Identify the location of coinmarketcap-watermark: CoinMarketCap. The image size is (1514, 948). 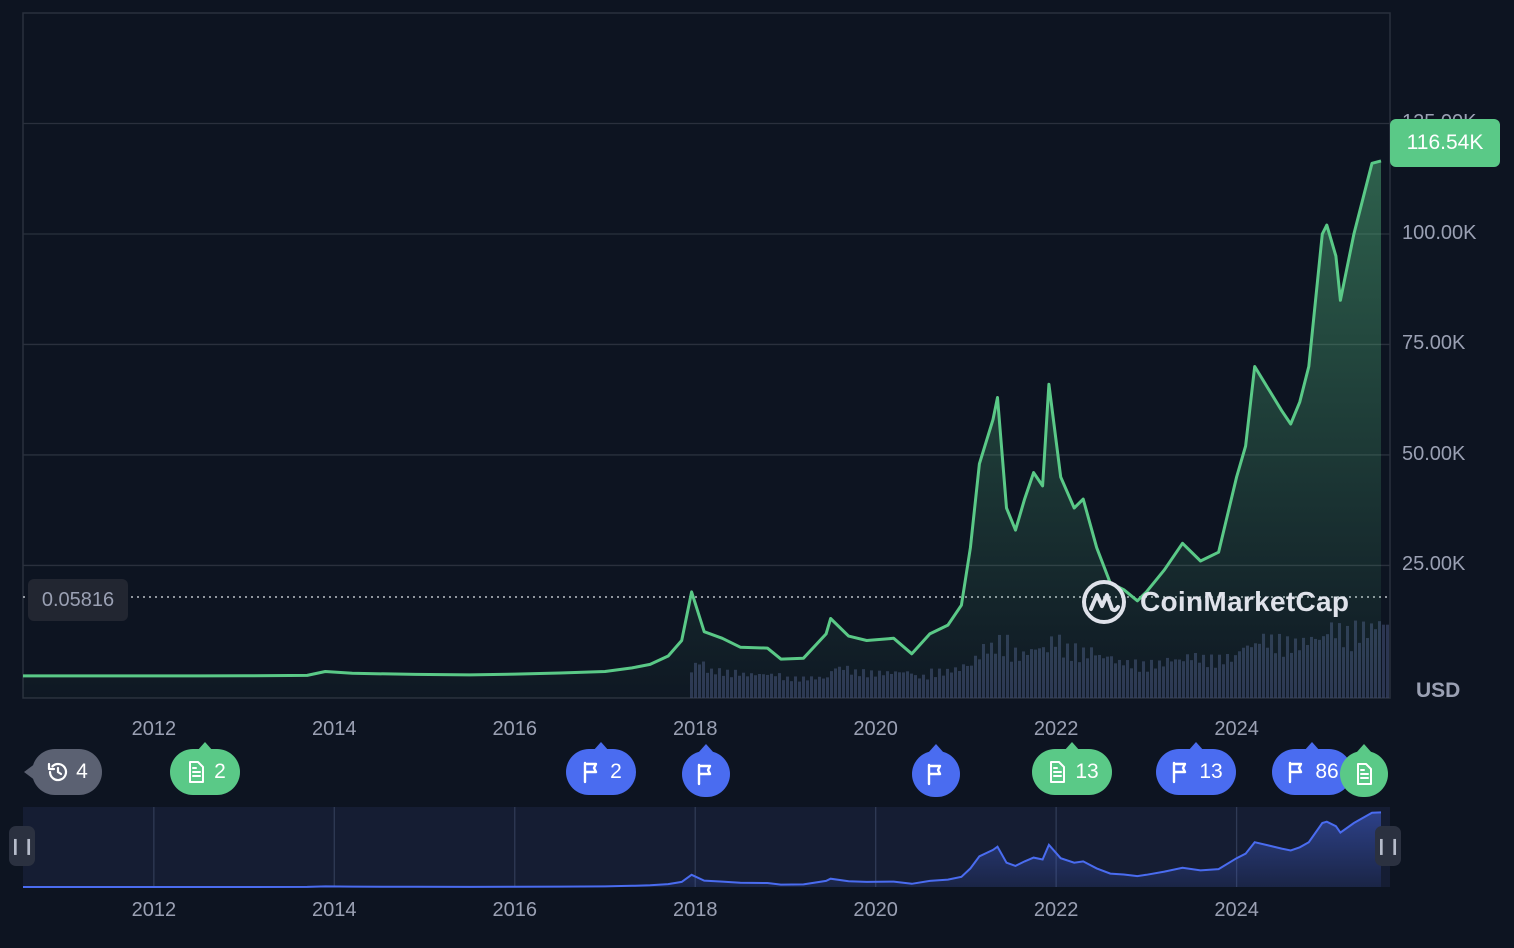
(1214, 602).